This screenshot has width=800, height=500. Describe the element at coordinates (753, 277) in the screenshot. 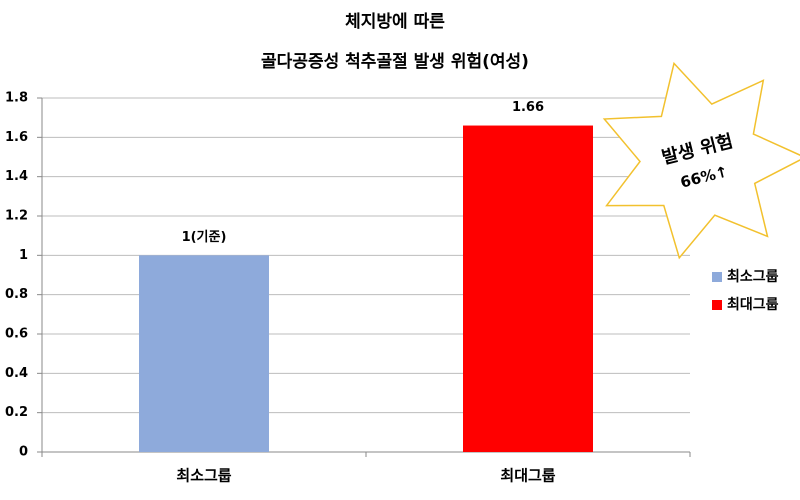

I see `legend-label: 최소그룹` at that location.